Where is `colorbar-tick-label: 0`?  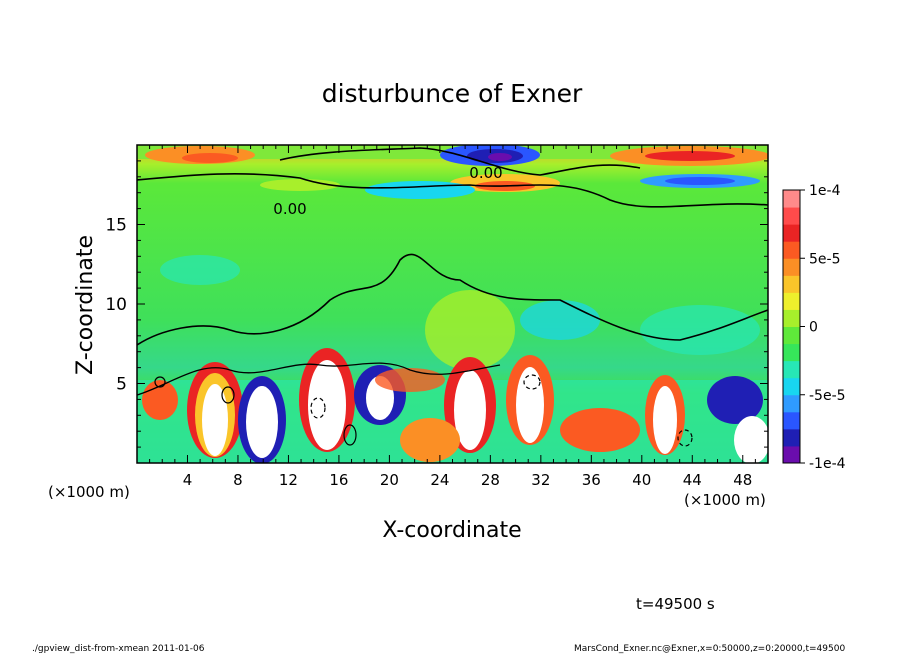
colorbar-tick-label: 0 is located at coordinates (813, 328).